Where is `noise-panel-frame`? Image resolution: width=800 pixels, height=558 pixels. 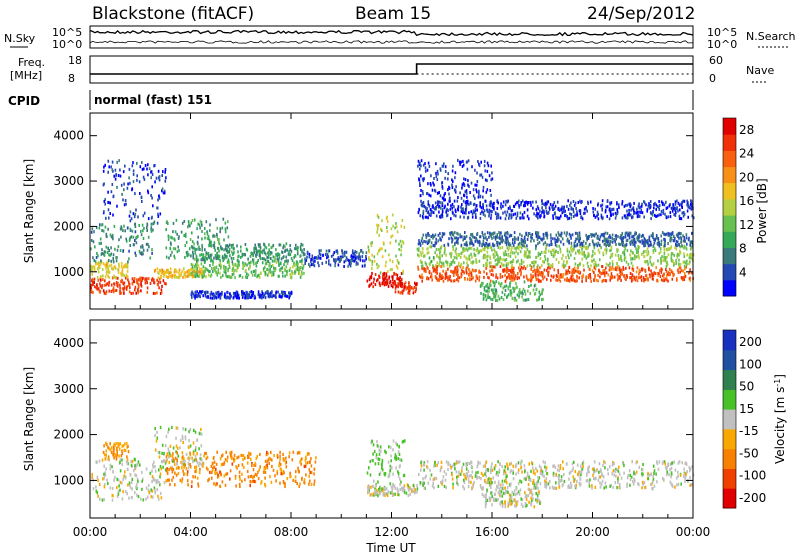 noise-panel-frame is located at coordinates (391, 37).